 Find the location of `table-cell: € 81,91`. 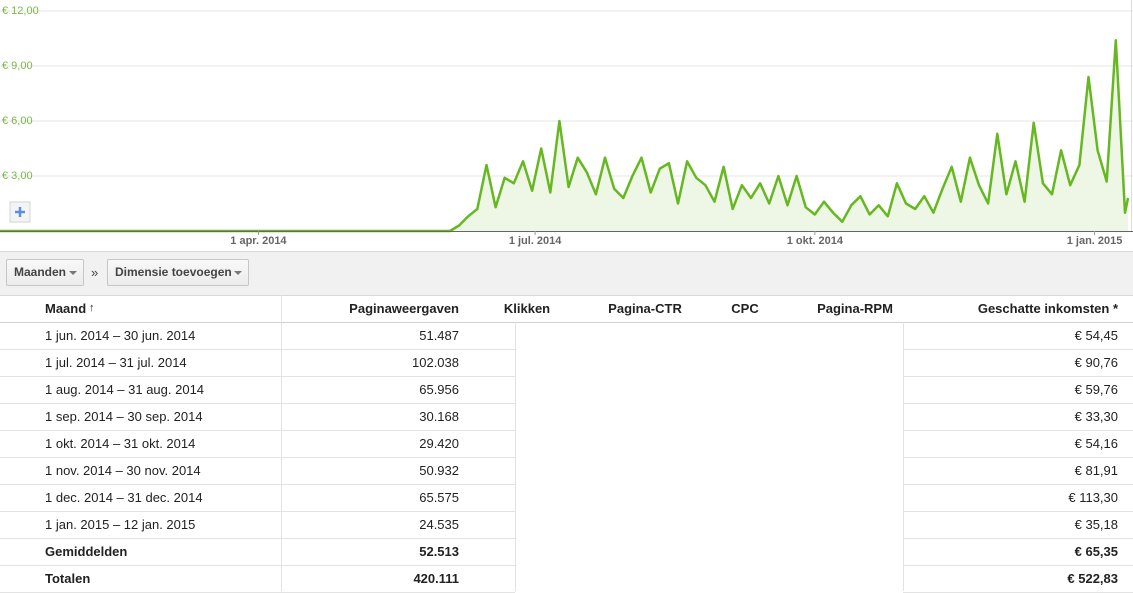

table-cell: € 81,91 is located at coordinates (1096, 470).